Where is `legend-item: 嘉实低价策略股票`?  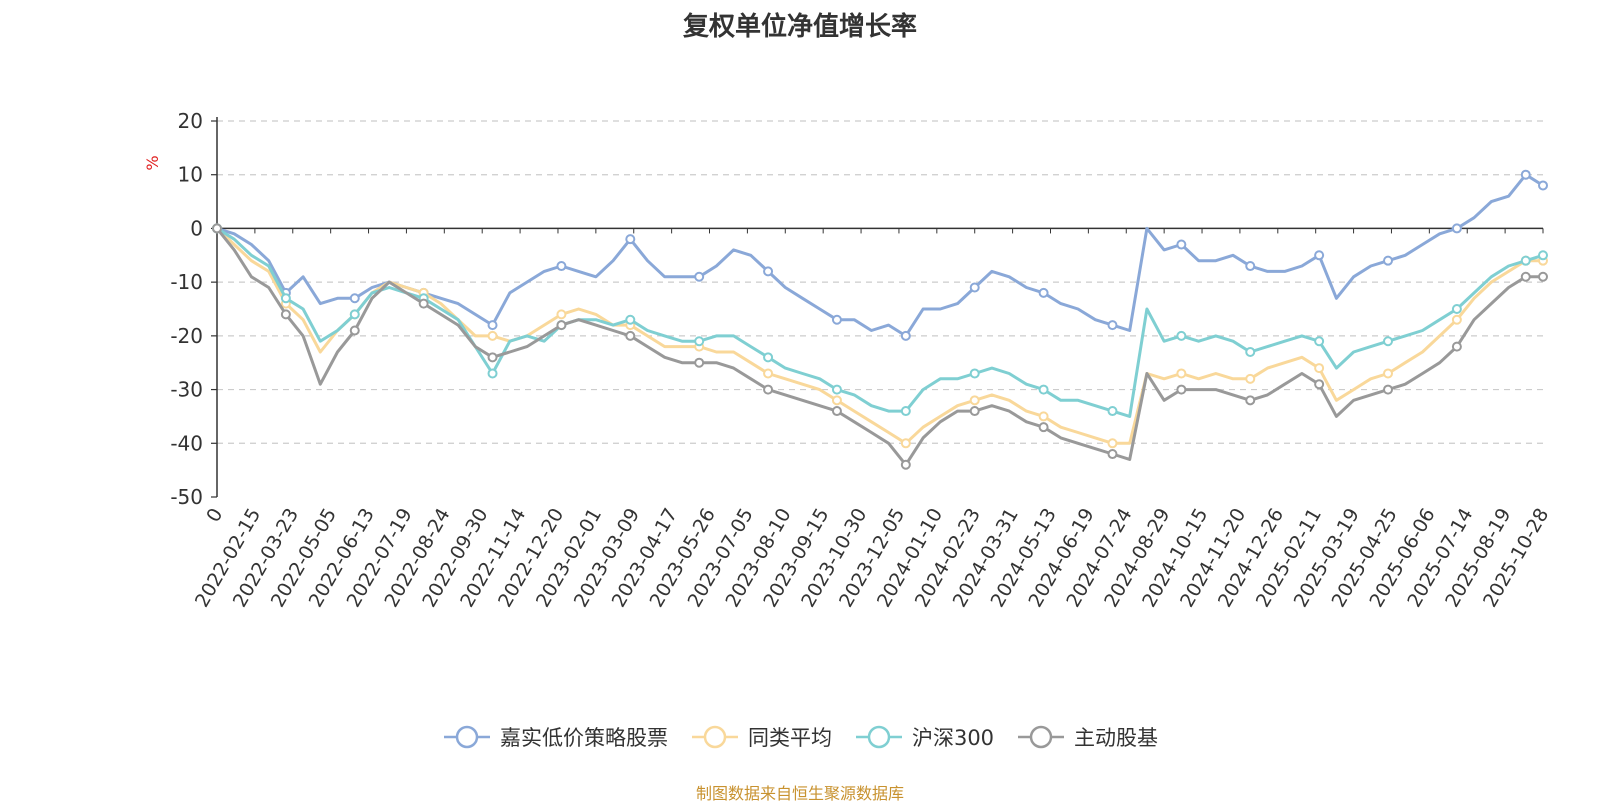 legend-item: 嘉实低价策略股票 is located at coordinates (555, 737).